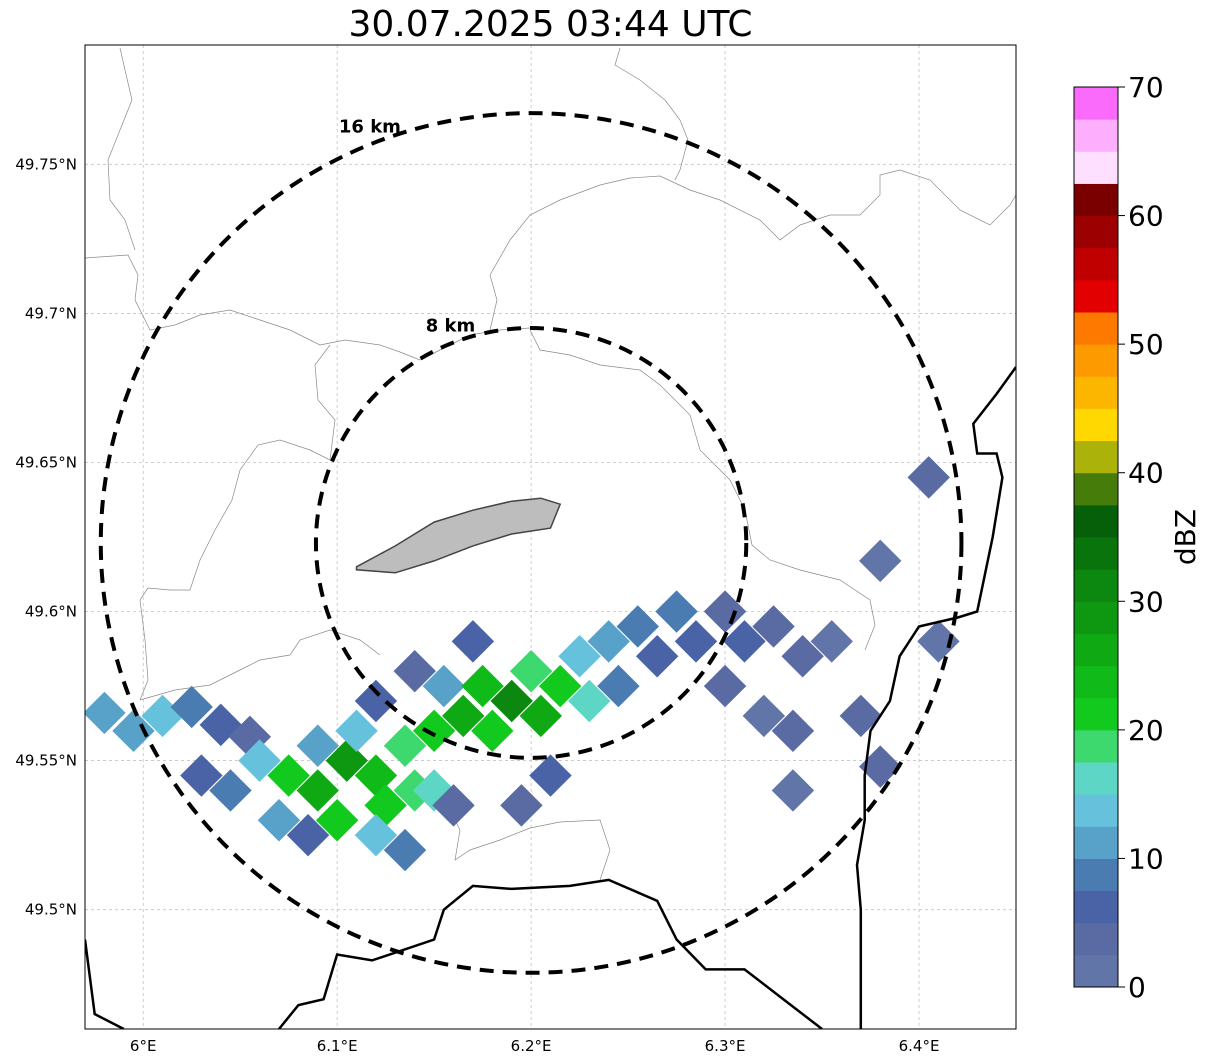 The image size is (1207, 1064). What do you see at coordinates (51, 910) in the screenshot?
I see `y-tick-label: 49.5°N` at bounding box center [51, 910].